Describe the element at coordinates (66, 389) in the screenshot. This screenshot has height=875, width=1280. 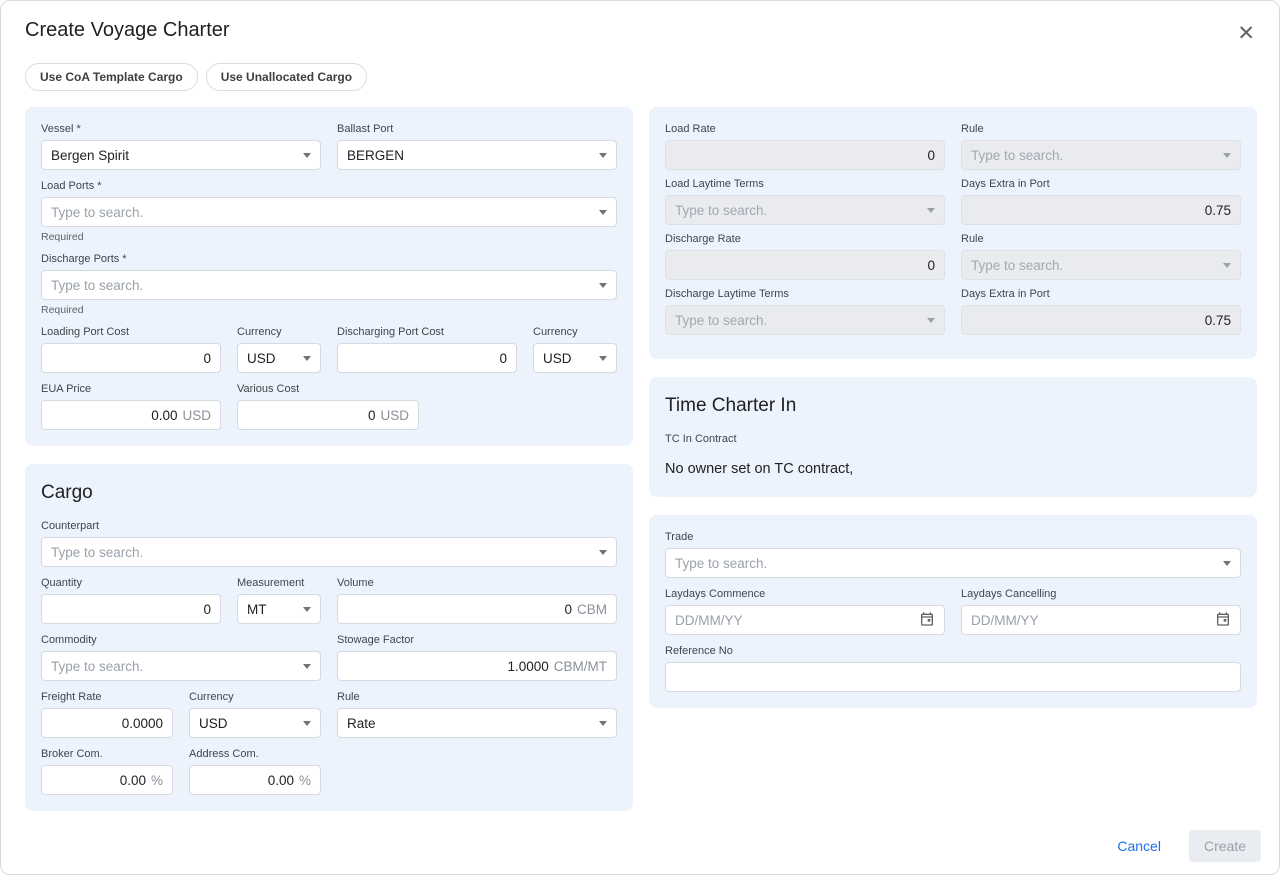
I see `eua-price-label: EUA Price` at that location.